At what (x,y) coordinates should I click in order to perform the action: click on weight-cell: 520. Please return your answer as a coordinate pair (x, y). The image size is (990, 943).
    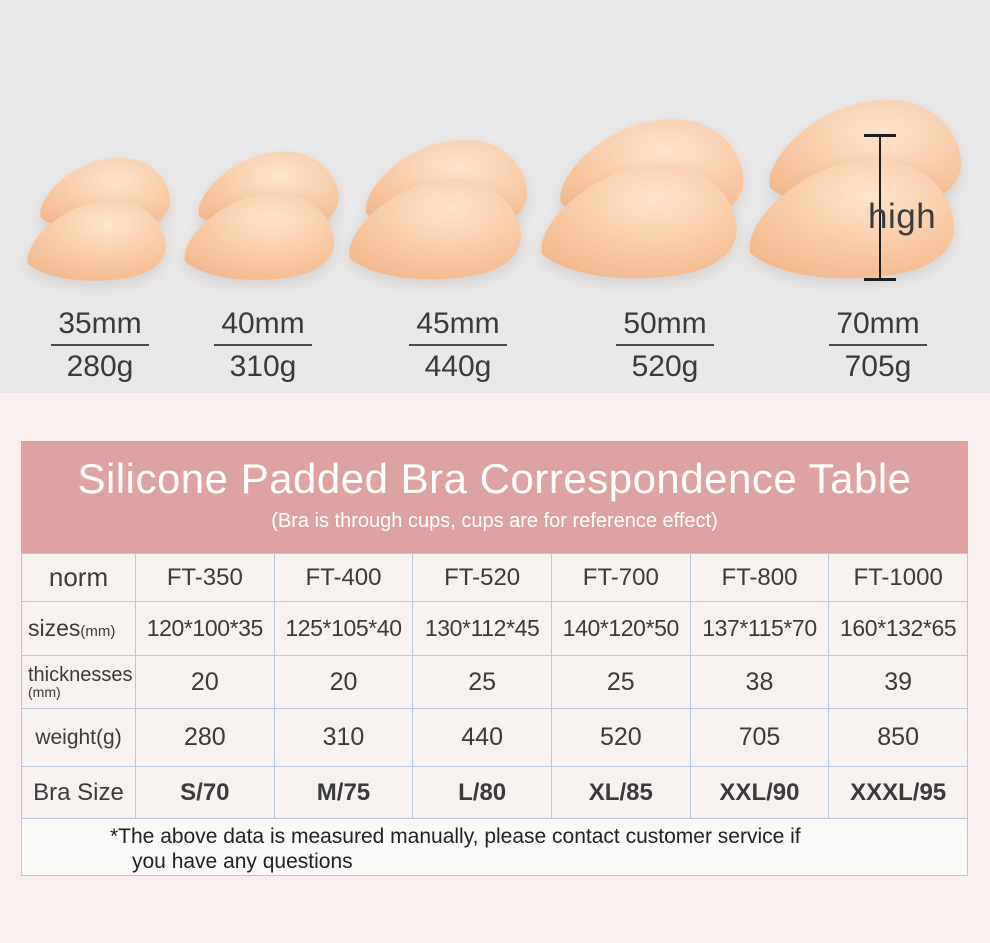
    Looking at the image, I should click on (620, 737).